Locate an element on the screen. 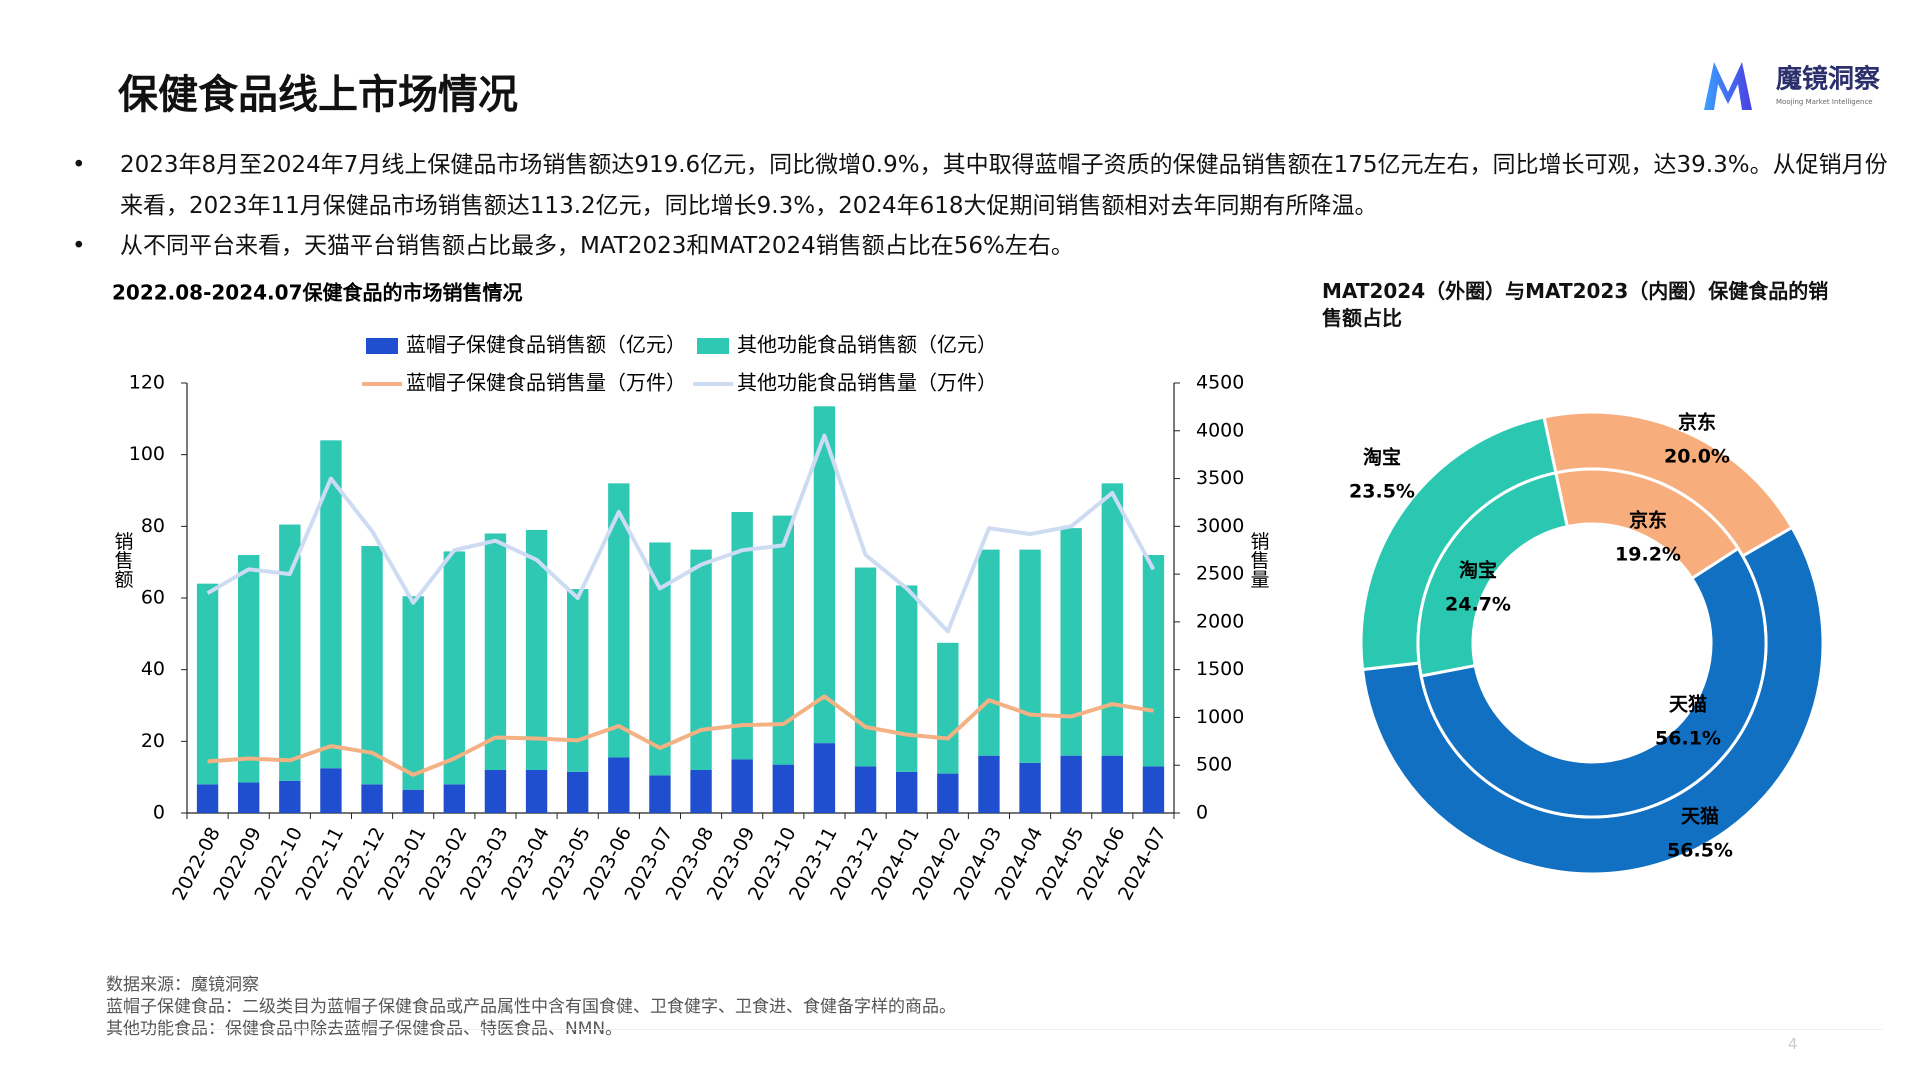 This screenshot has height=1080, width=1920. legend-label: 其他功能食品销售量（万件） is located at coordinates (867, 383).